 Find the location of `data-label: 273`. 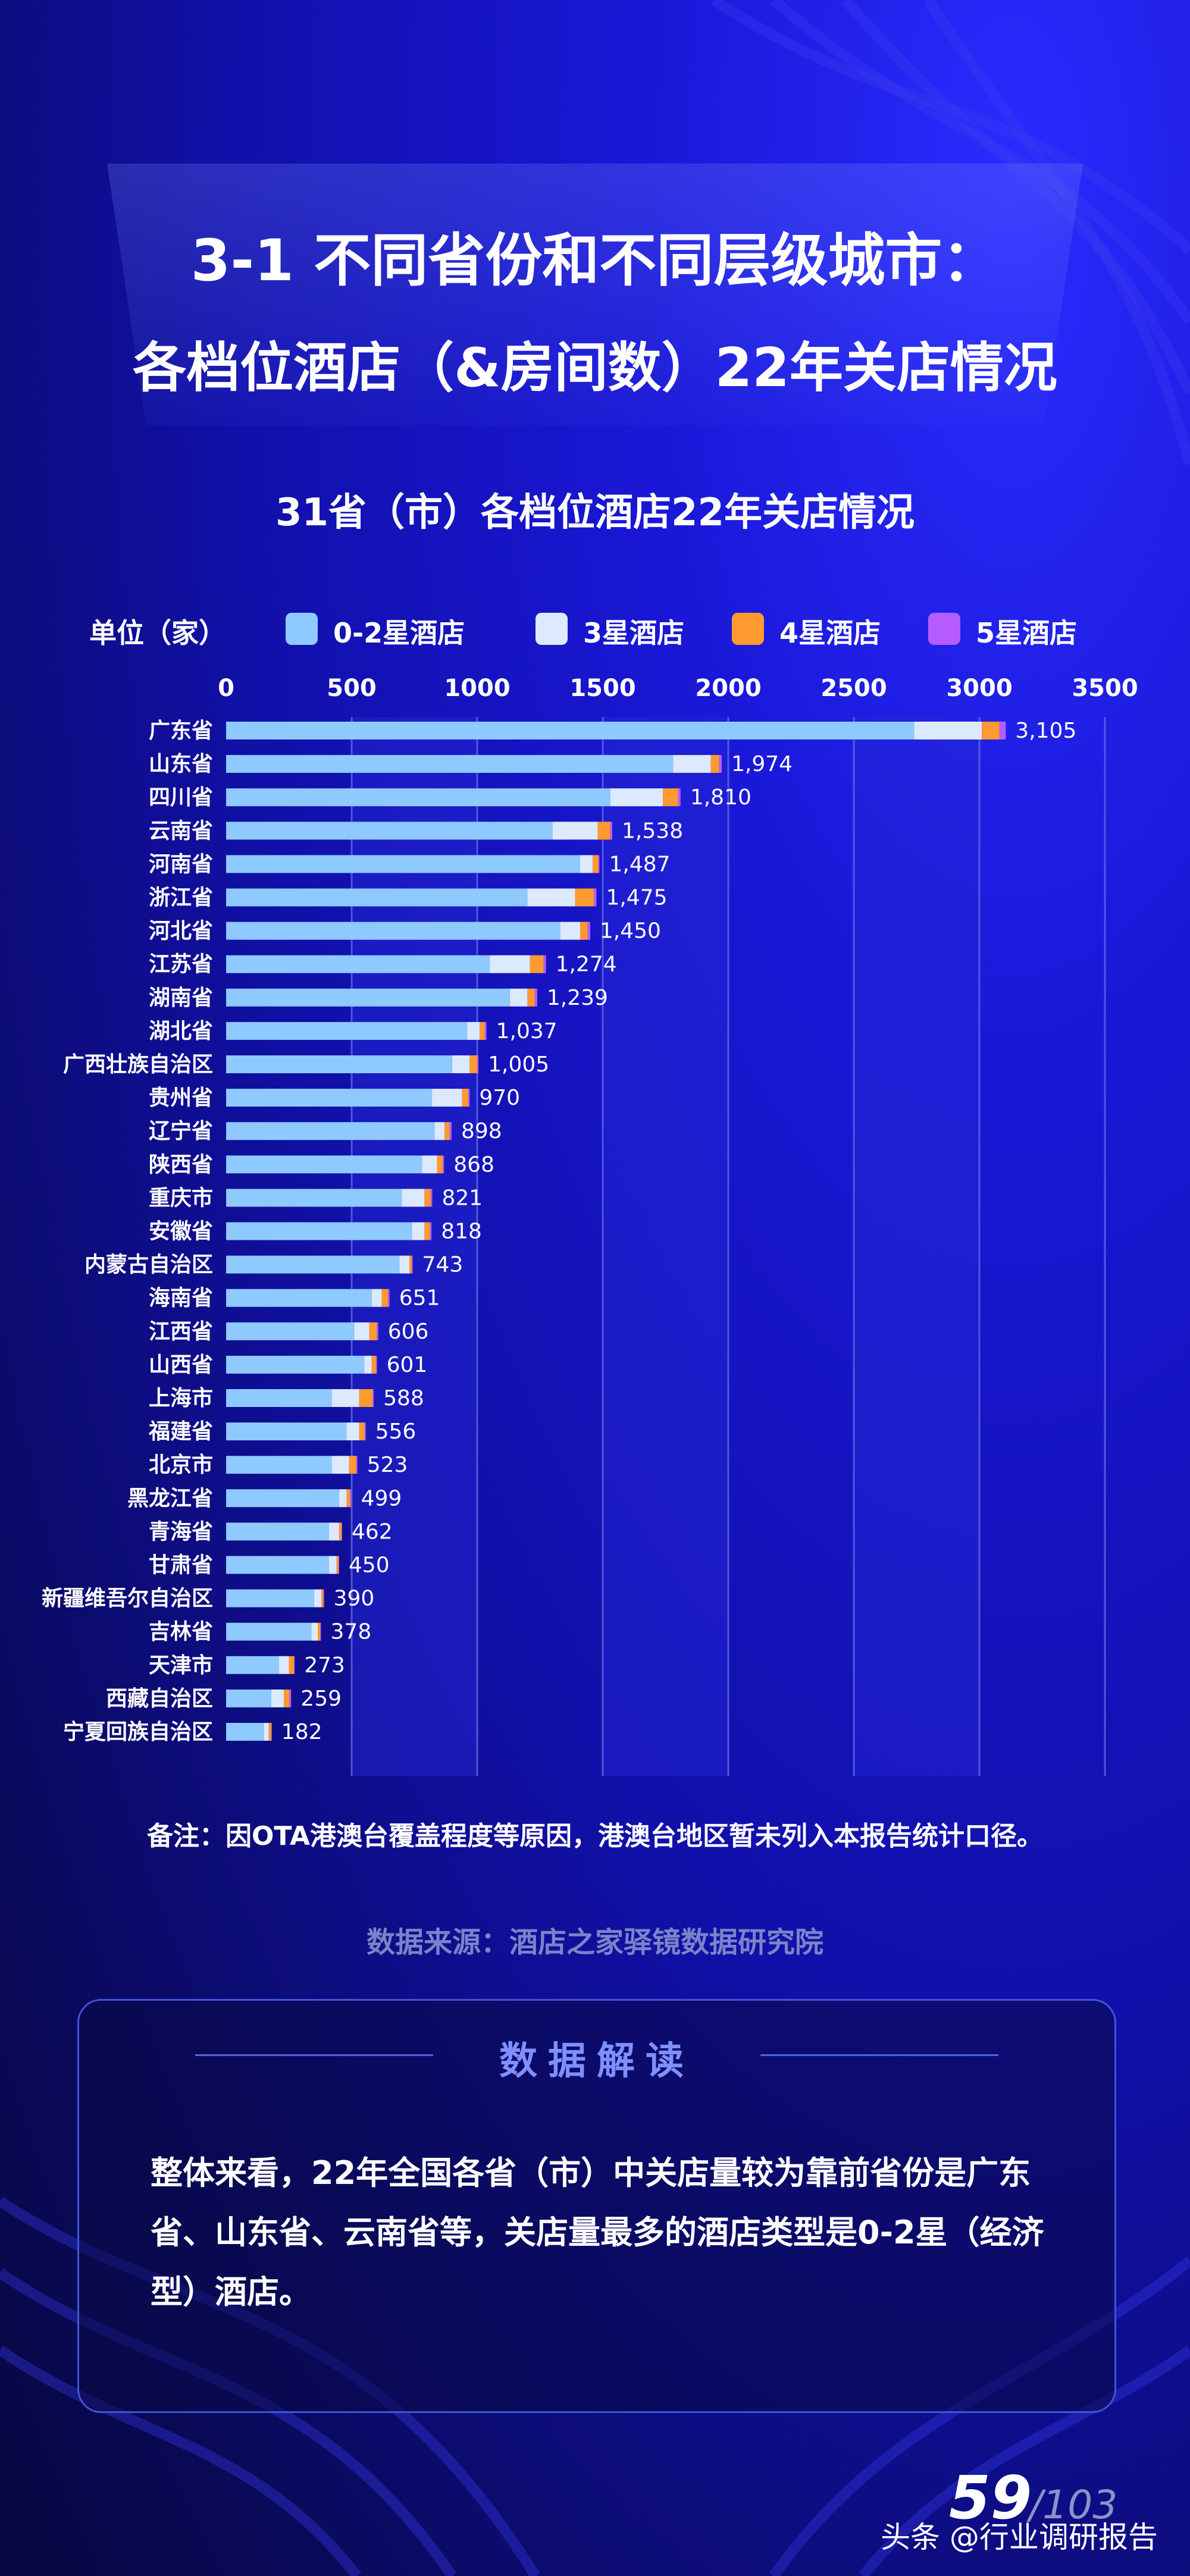

data-label: 273 is located at coordinates (324, 1665).